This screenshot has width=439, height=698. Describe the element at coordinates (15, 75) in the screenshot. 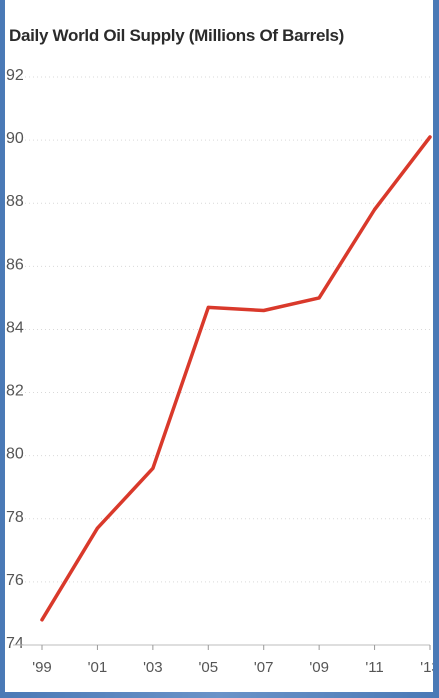

I see `y-tick-label: 92` at that location.